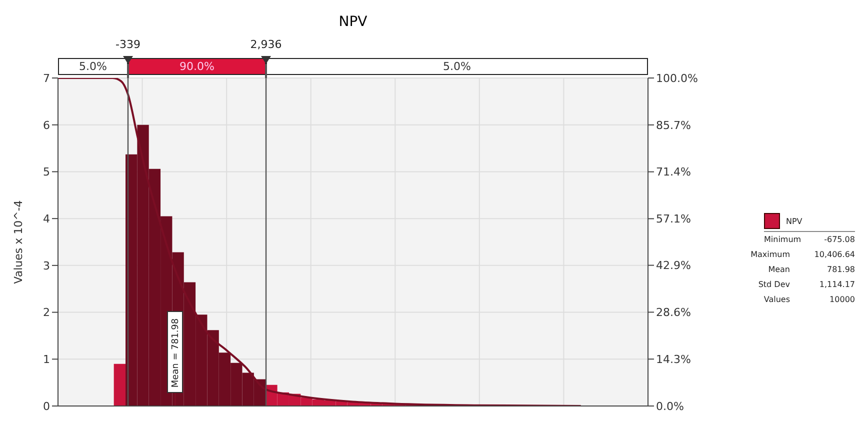 The image size is (866, 442). Describe the element at coordinates (677, 78) in the screenshot. I see `y2-tick-label: 100.0%` at that location.